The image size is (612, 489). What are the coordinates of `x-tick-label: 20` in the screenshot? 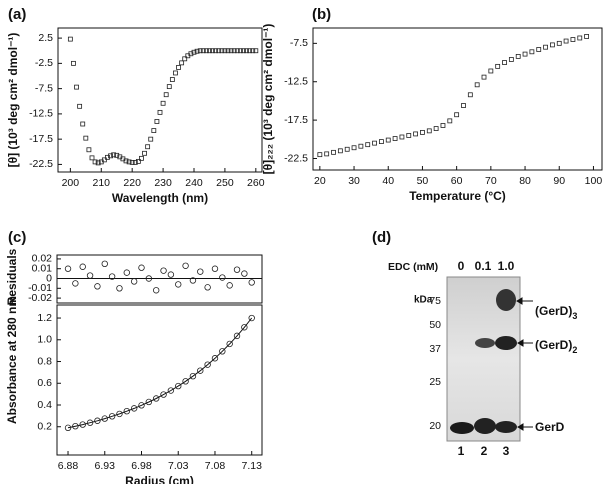 It's located at (320, 181).